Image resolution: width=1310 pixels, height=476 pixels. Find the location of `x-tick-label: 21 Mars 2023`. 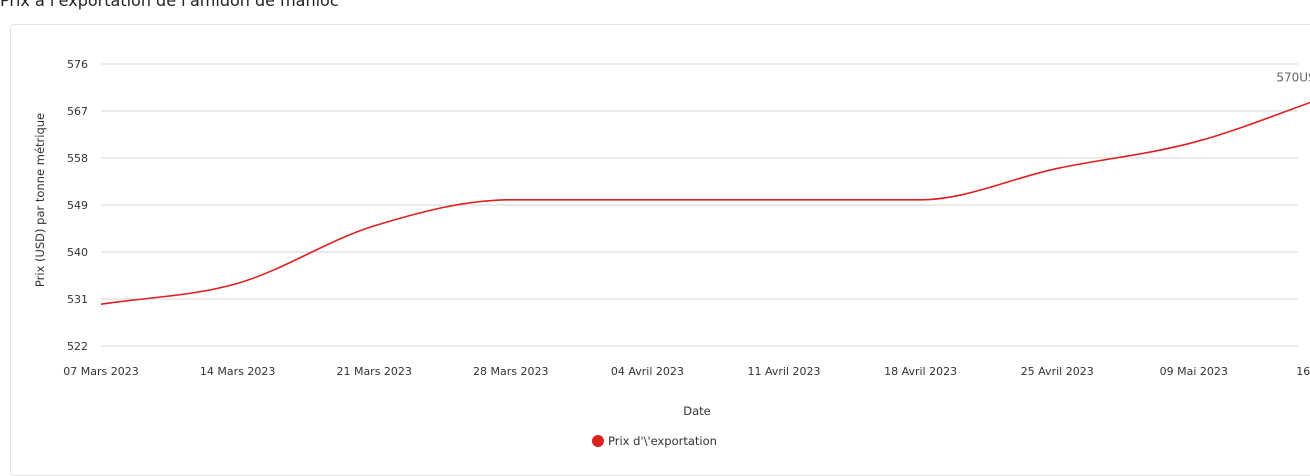

x-tick-label: 21 Mars 2023 is located at coordinates (373, 371).